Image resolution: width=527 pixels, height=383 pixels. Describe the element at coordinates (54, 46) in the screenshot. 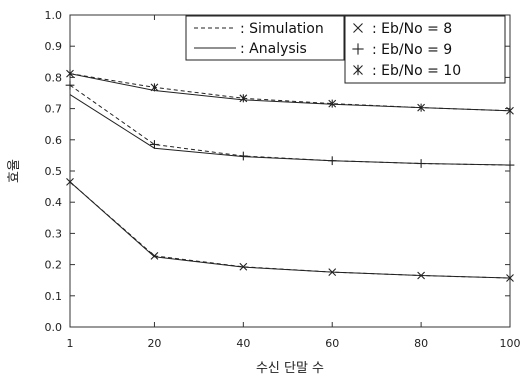

I see `y-tick-label: 0.9` at that location.